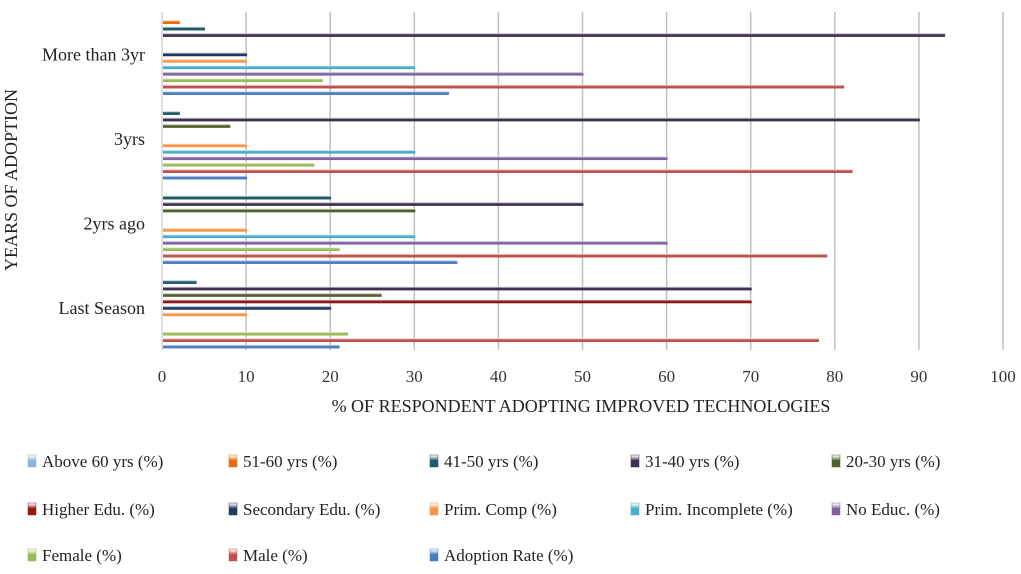 The image size is (1021, 574). Describe the element at coordinates (11, 180) in the screenshot. I see `y-axis-title: YEARS OF ADOPTION` at that location.